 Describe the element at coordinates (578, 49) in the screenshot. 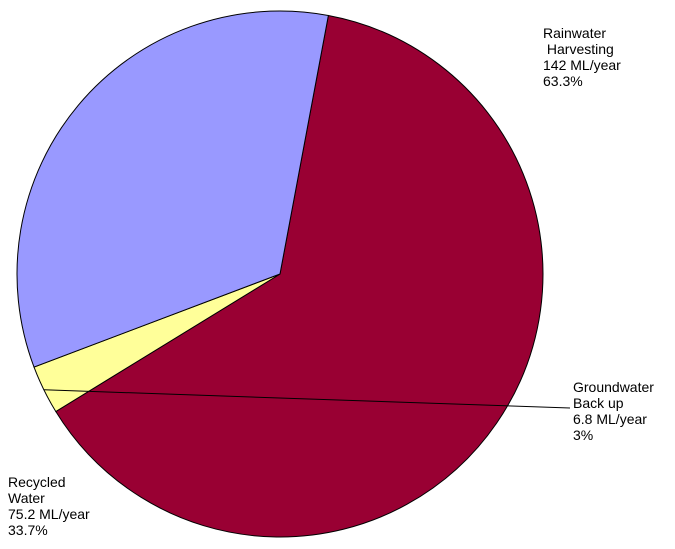

I see `slice-label-line: Harvesting` at that location.